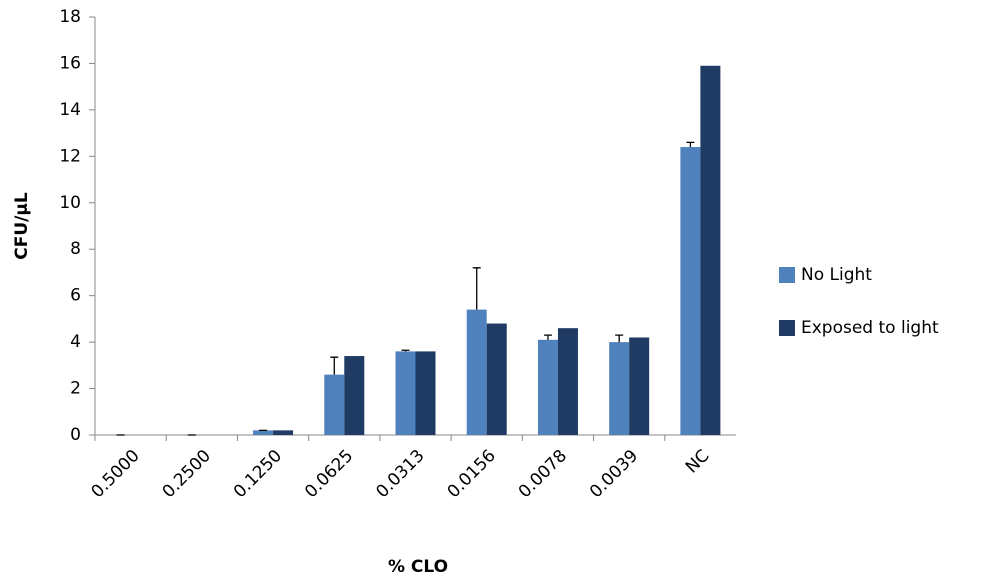  Describe the element at coordinates (472, 474) in the screenshot. I see `x-tick-label: 0.0156` at that location.